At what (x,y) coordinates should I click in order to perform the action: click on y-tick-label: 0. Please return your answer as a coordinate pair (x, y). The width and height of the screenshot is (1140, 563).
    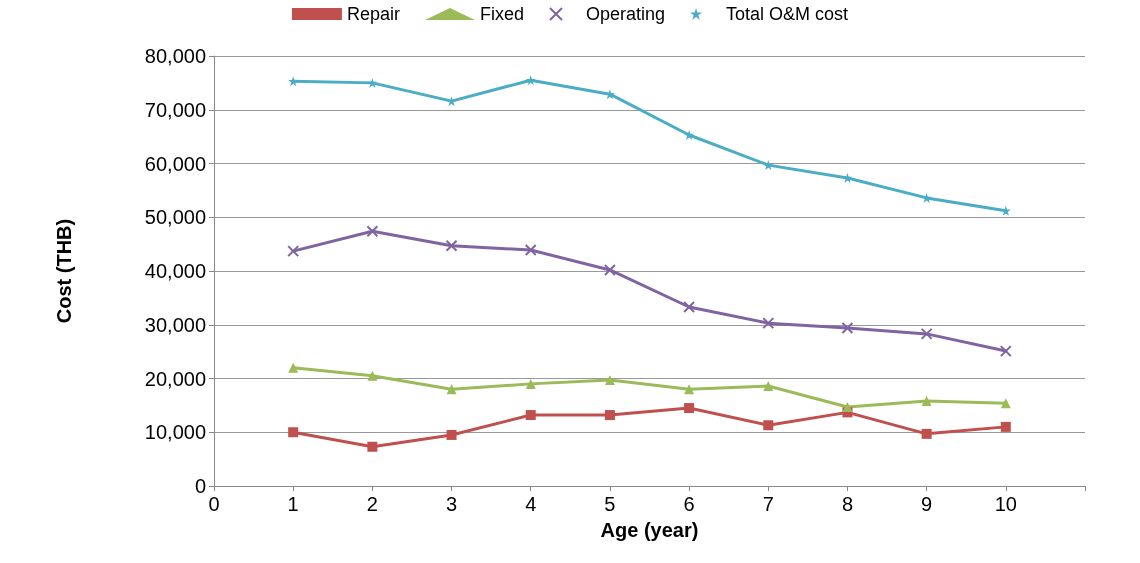
    Looking at the image, I should click on (200, 486).